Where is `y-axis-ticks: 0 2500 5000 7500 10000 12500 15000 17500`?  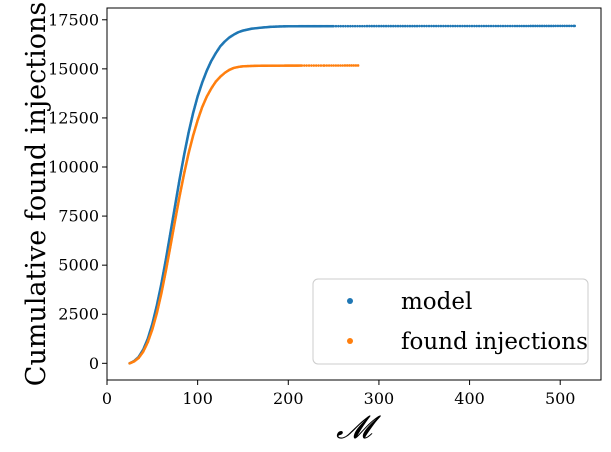 y-axis-ticks: 0 2500 5000 7500 10000 12500 15000 17500 is located at coordinates (77, 191).